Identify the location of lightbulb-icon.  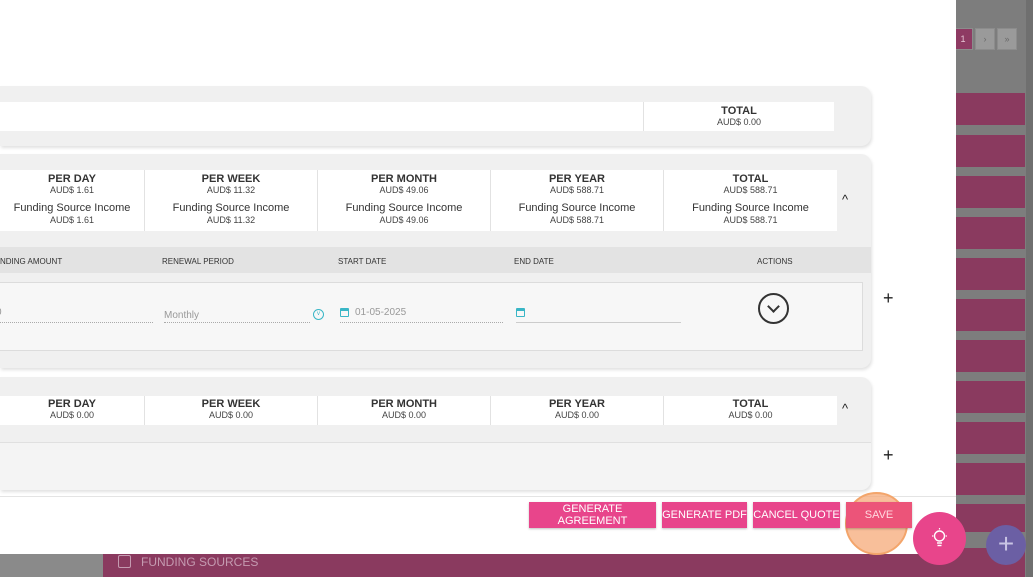
(939, 537).